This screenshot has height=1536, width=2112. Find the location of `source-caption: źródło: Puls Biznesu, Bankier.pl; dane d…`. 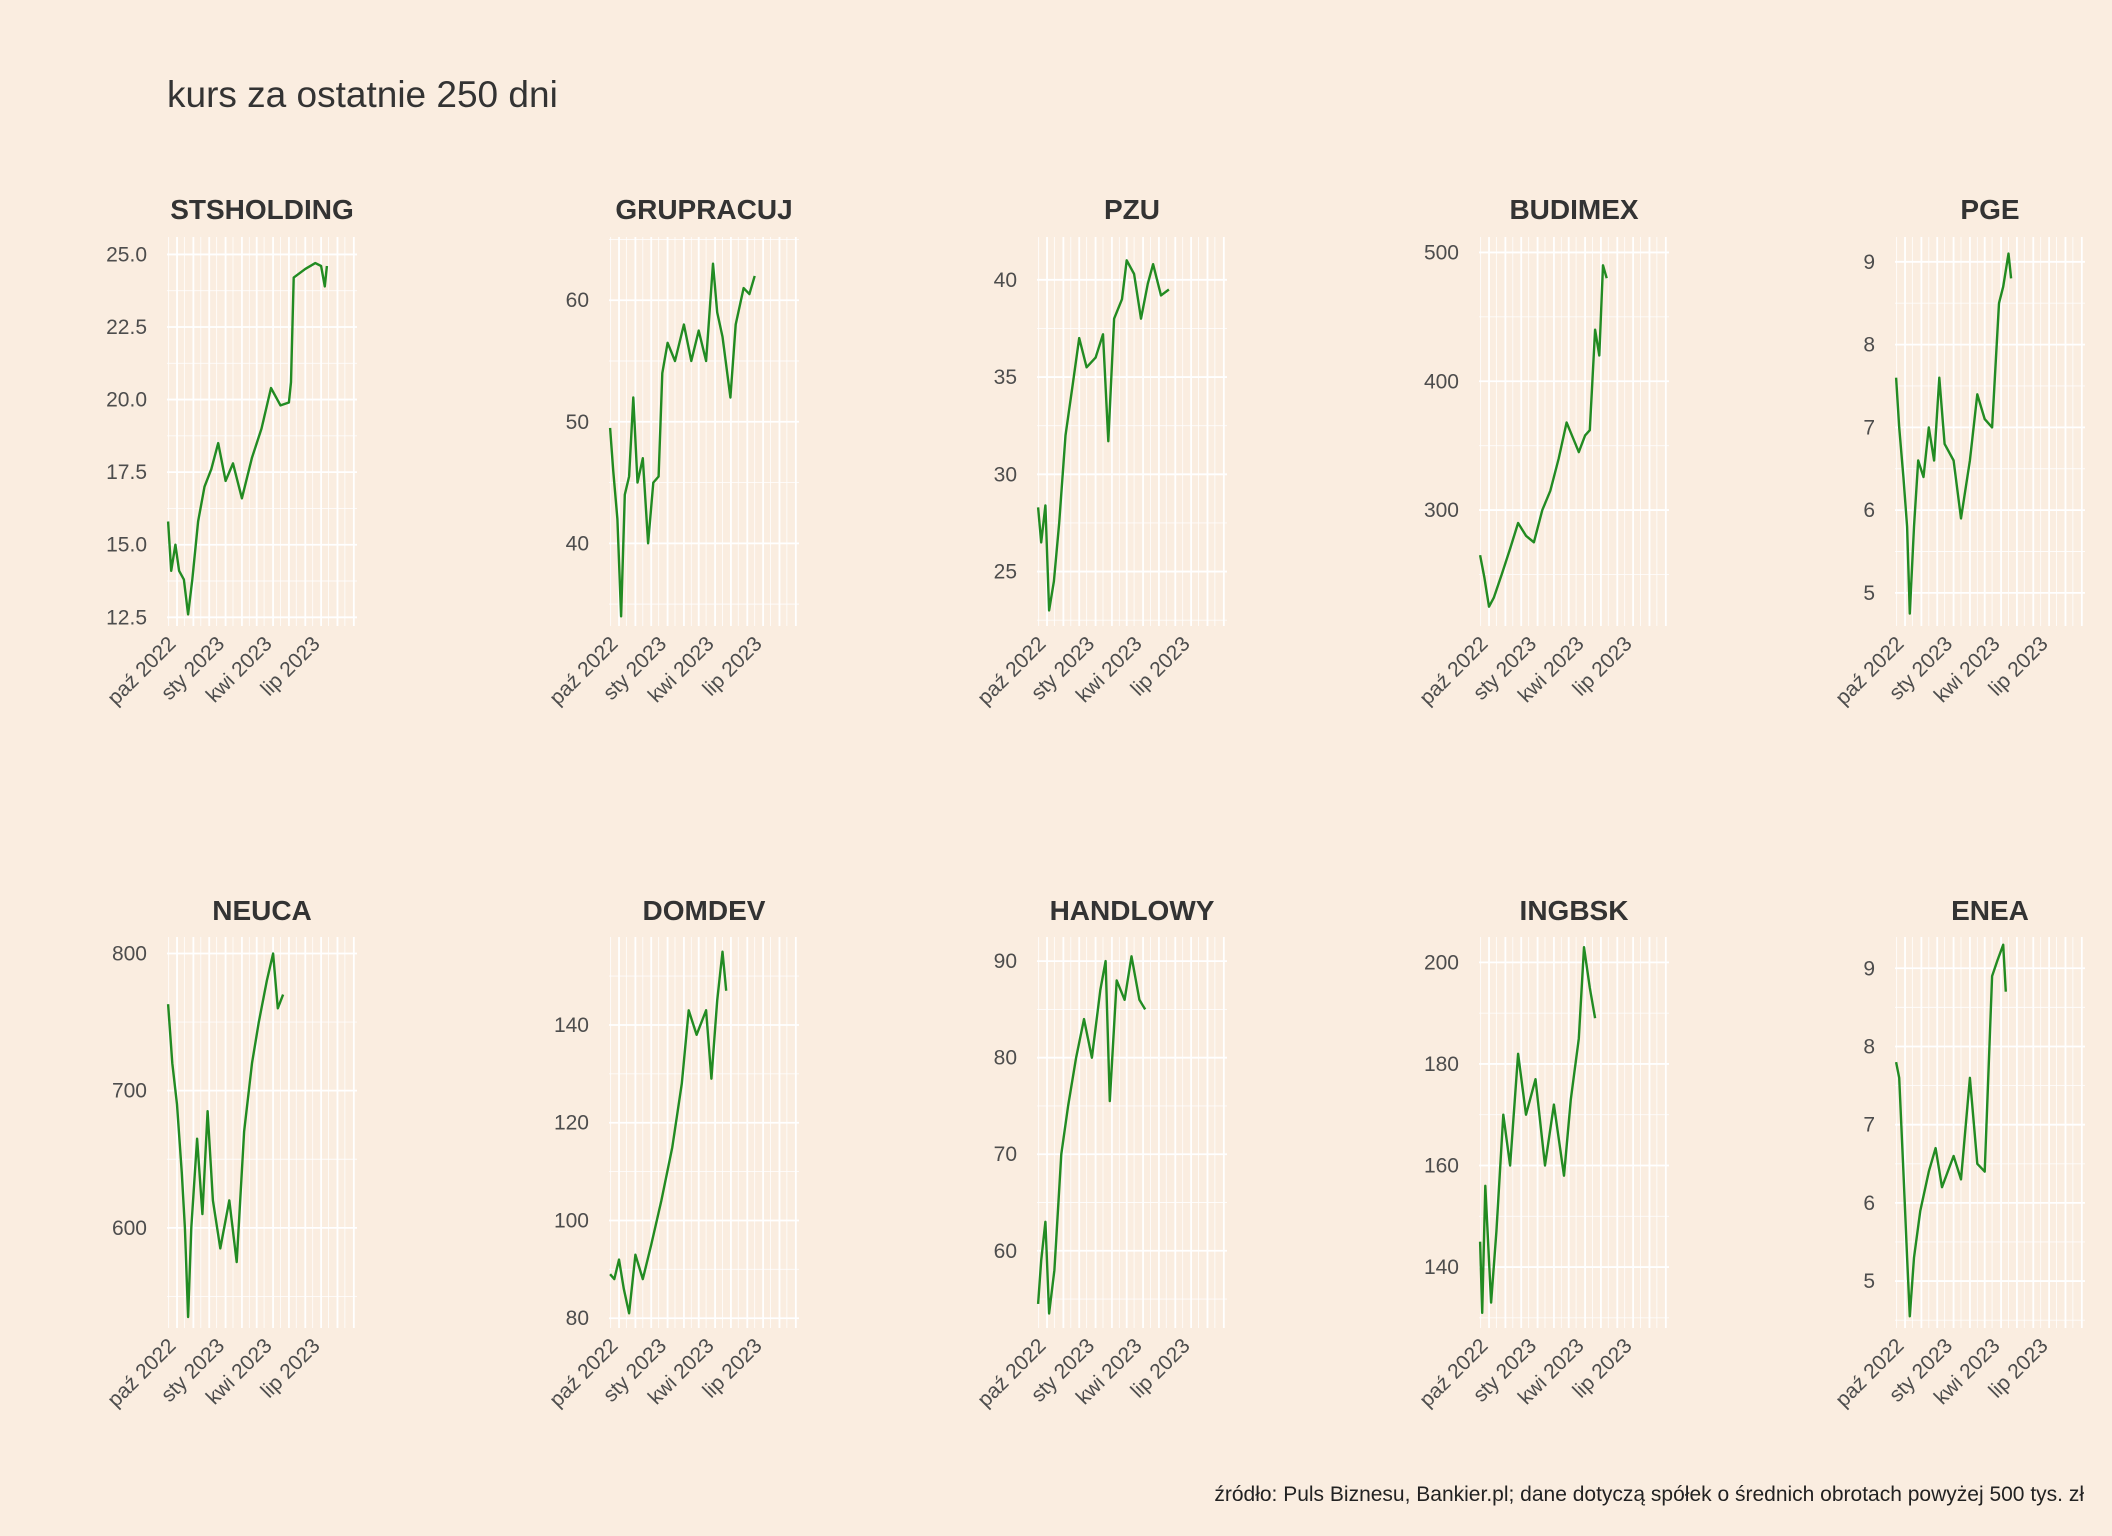

source-caption: źródło: Puls Biznesu, Bankier.pl; dane d… is located at coordinates (1649, 1494).